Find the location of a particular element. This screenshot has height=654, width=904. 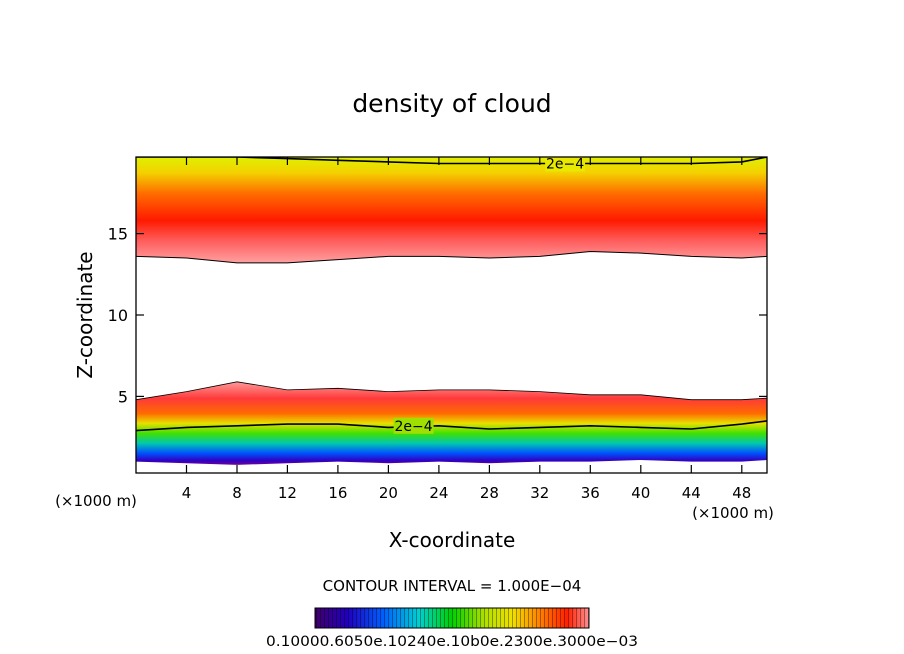

x-tick-label-16: 16 is located at coordinates (337, 493).